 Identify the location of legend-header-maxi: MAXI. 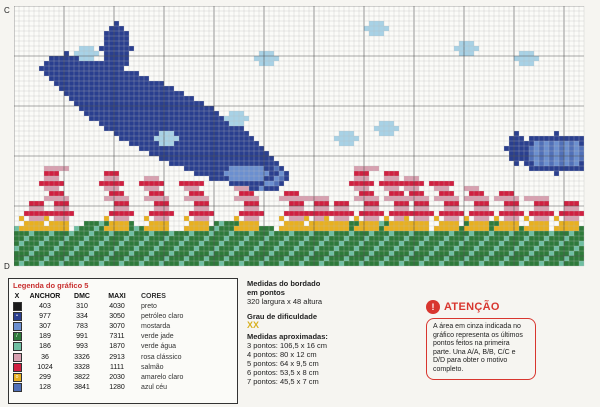
(117, 296).